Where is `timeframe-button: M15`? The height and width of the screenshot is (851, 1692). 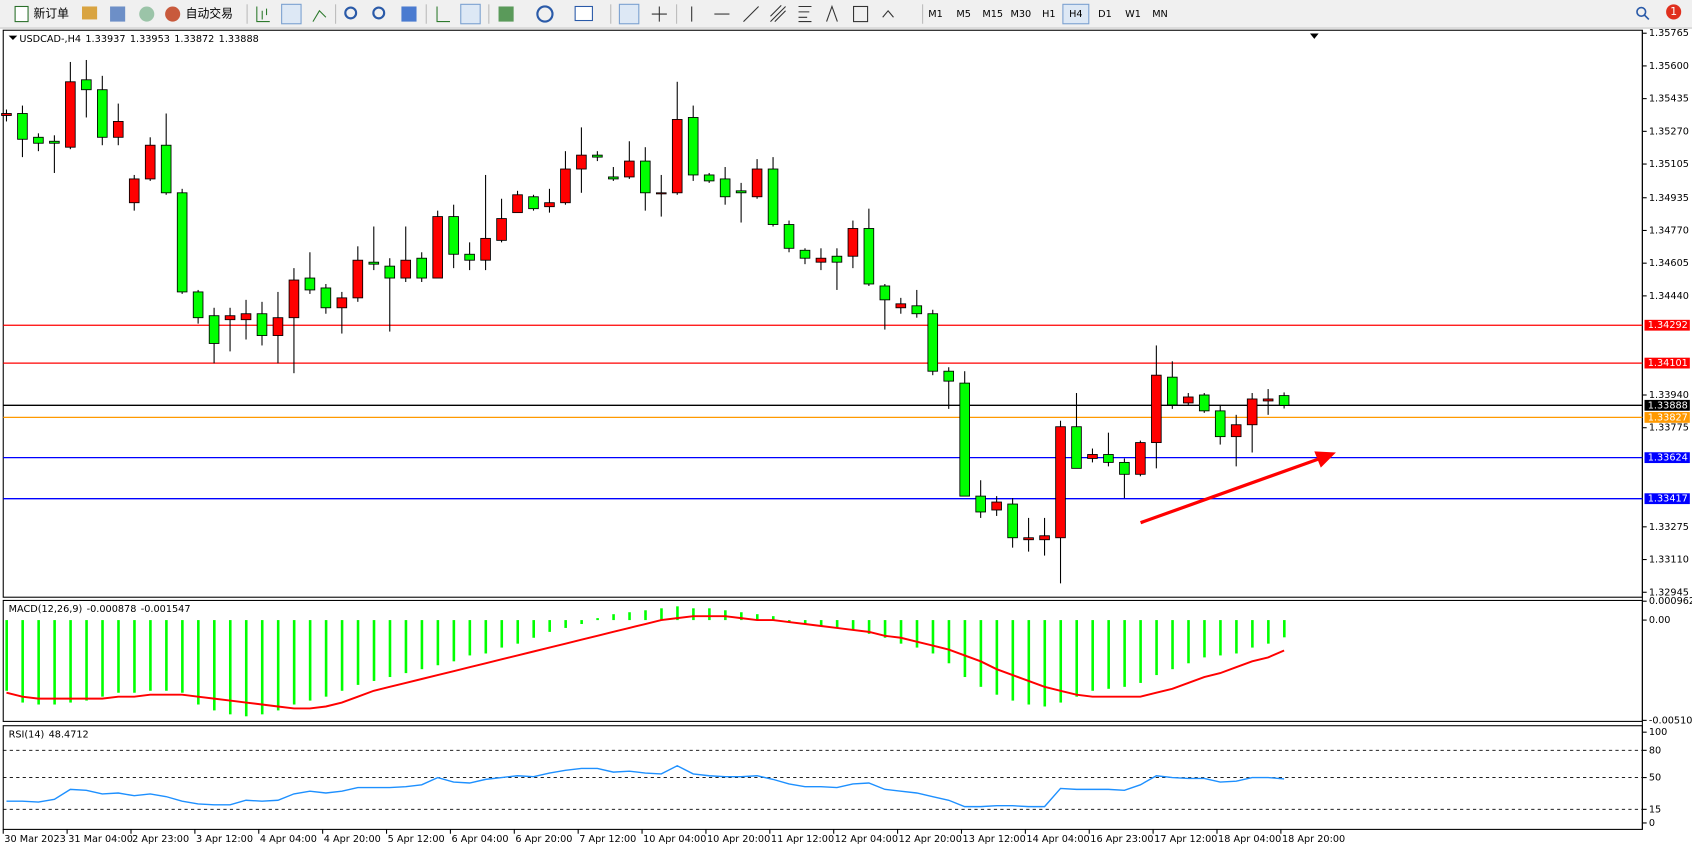 timeframe-button: M15 is located at coordinates (992, 14).